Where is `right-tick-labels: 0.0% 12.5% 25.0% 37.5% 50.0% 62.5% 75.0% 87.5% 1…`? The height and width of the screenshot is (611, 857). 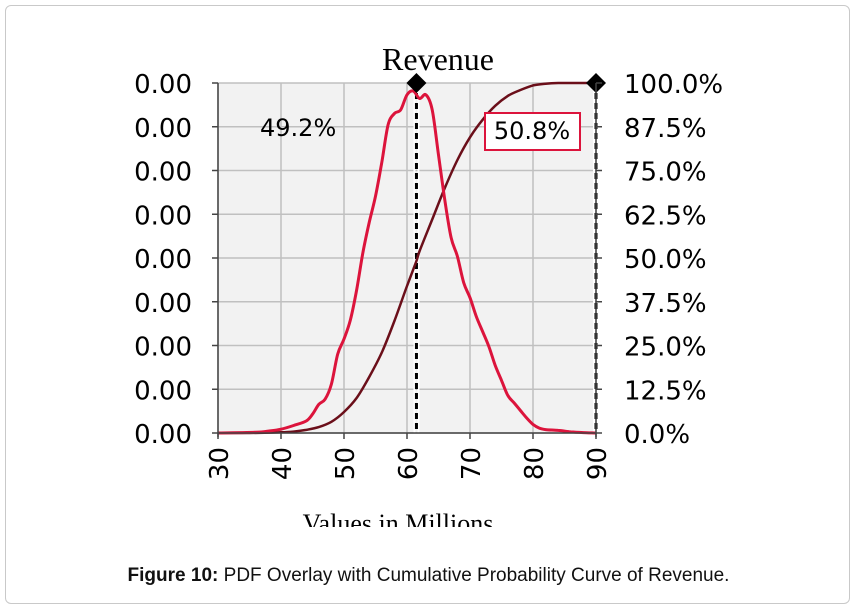 right-tick-labels: 0.0% 12.5% 25.0% 37.5% 50.0% 62.5% 75.0% 87.5% 1… is located at coordinates (673, 260).